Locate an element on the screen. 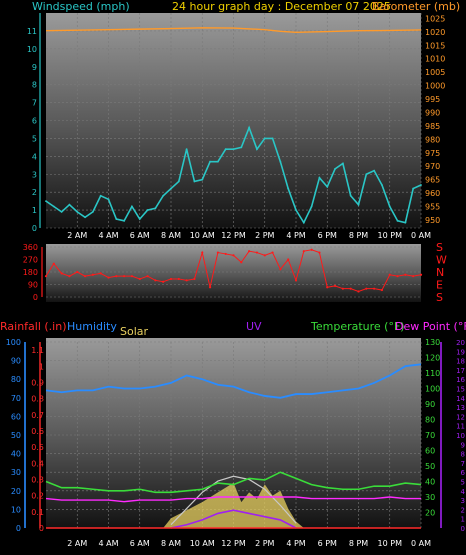 Image resolution: width=466 pixels, height=555 pixels. uv-label: UV is located at coordinates (254, 326).